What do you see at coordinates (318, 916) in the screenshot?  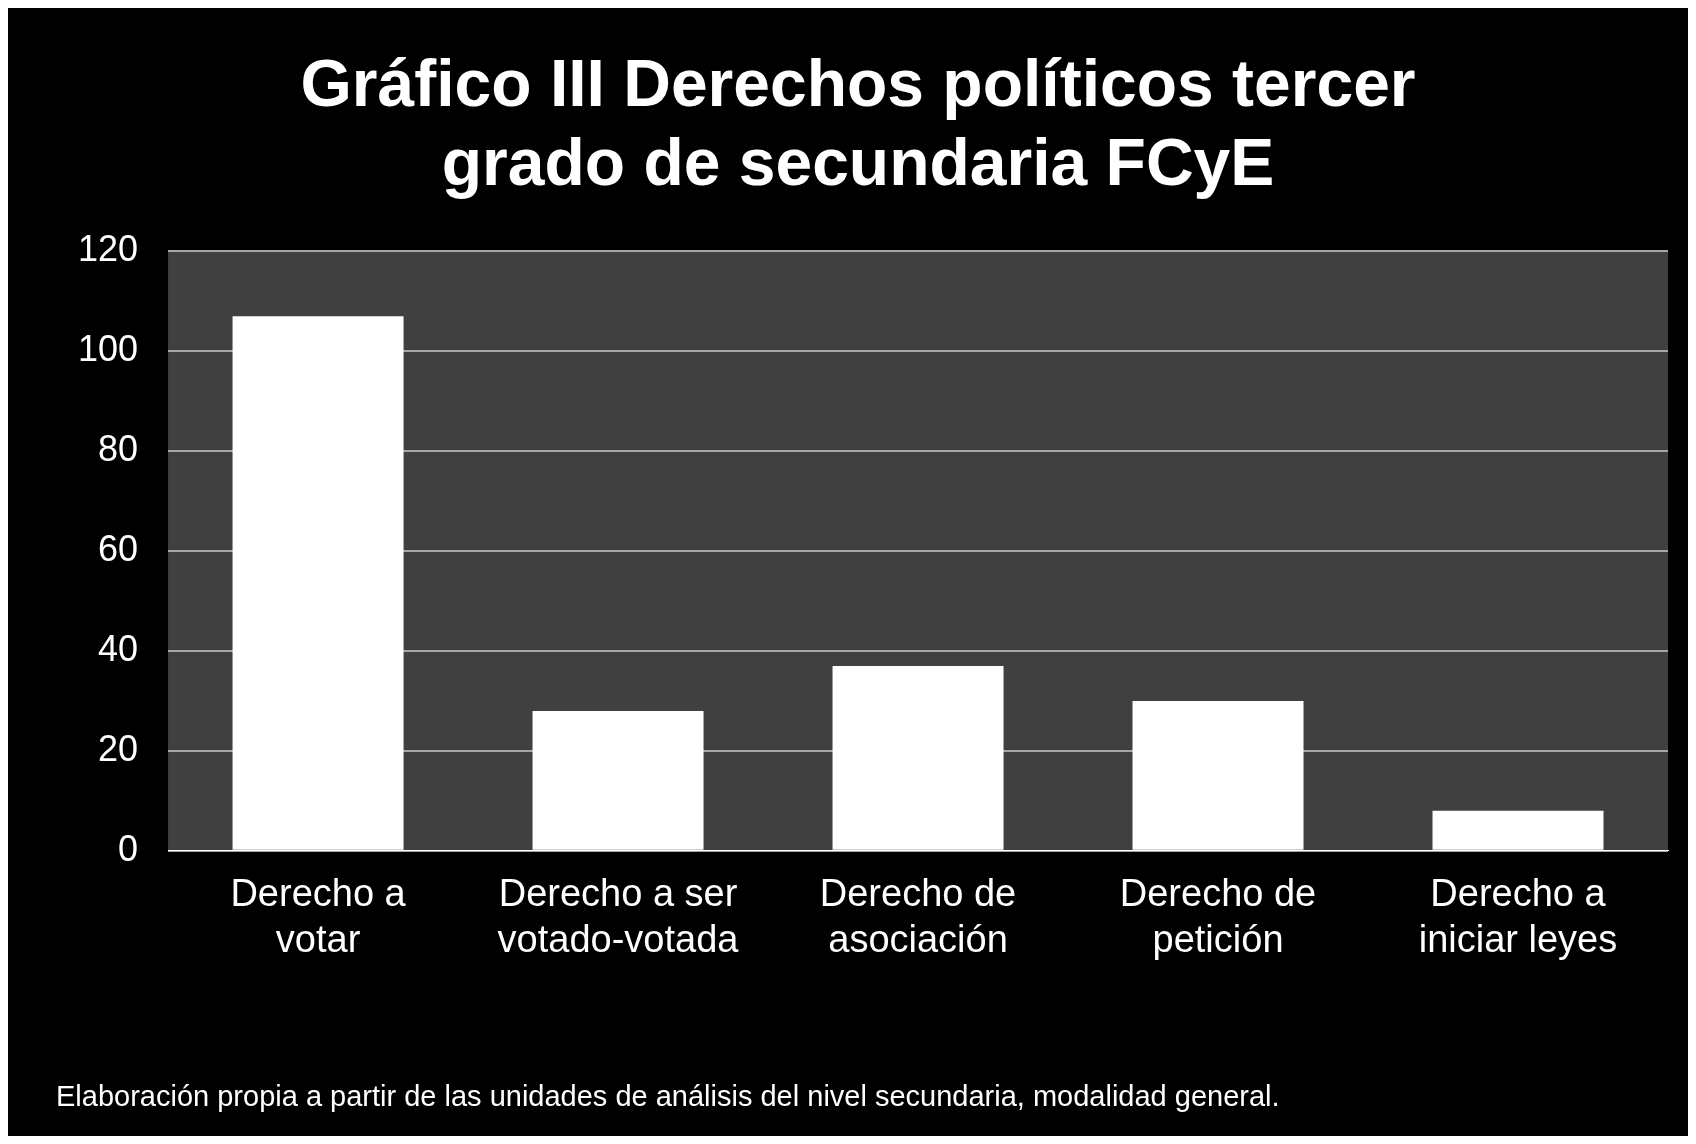 I see `x-tick-label: Derecho a votar` at bounding box center [318, 916].